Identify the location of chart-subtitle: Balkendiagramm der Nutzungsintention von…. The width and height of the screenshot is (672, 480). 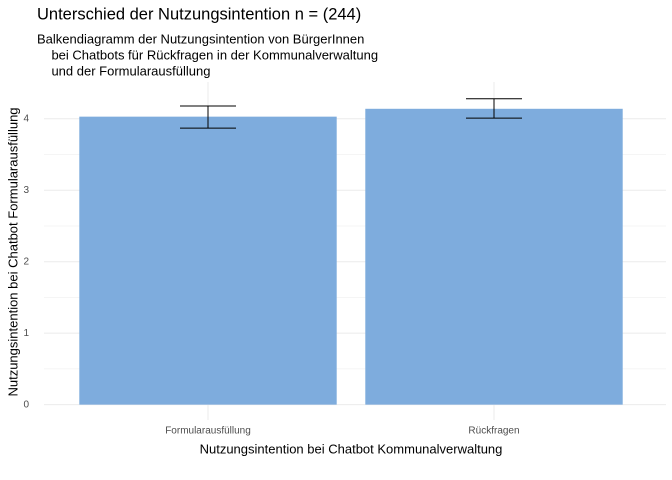
(200, 38).